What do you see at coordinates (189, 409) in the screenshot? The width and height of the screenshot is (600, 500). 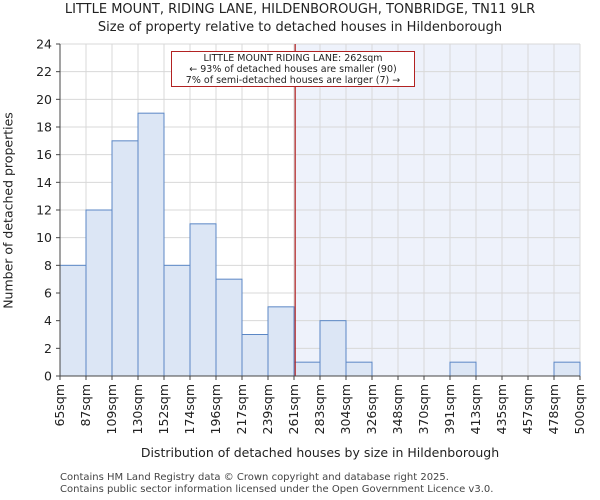 I see `x-tick-label: 174sqm` at bounding box center [189, 409].